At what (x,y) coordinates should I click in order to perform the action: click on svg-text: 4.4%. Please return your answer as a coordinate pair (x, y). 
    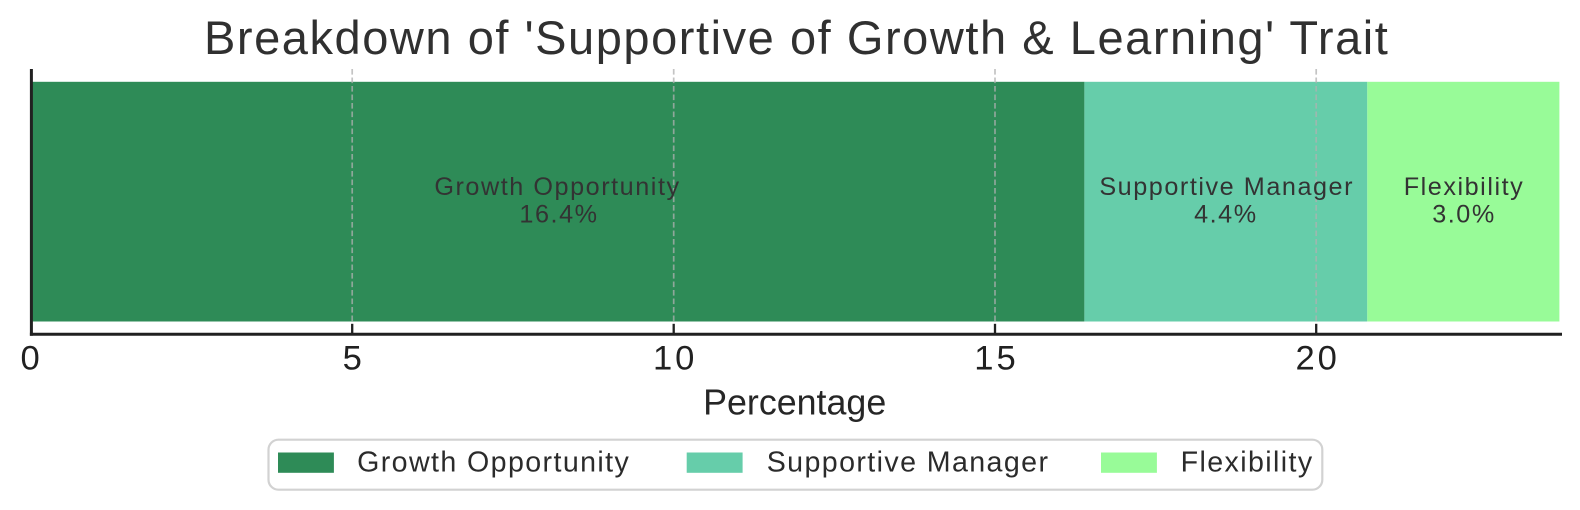
    Looking at the image, I should click on (1226, 215).